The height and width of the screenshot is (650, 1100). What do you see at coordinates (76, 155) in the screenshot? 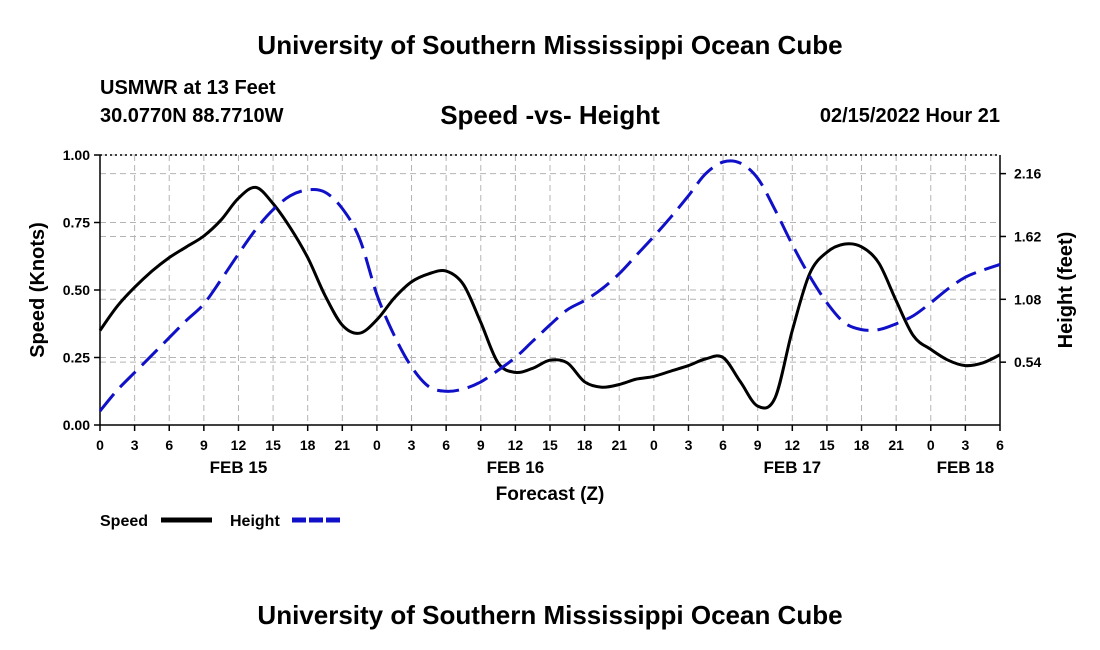
I see `left-tick-label: 1.00` at bounding box center [76, 155].